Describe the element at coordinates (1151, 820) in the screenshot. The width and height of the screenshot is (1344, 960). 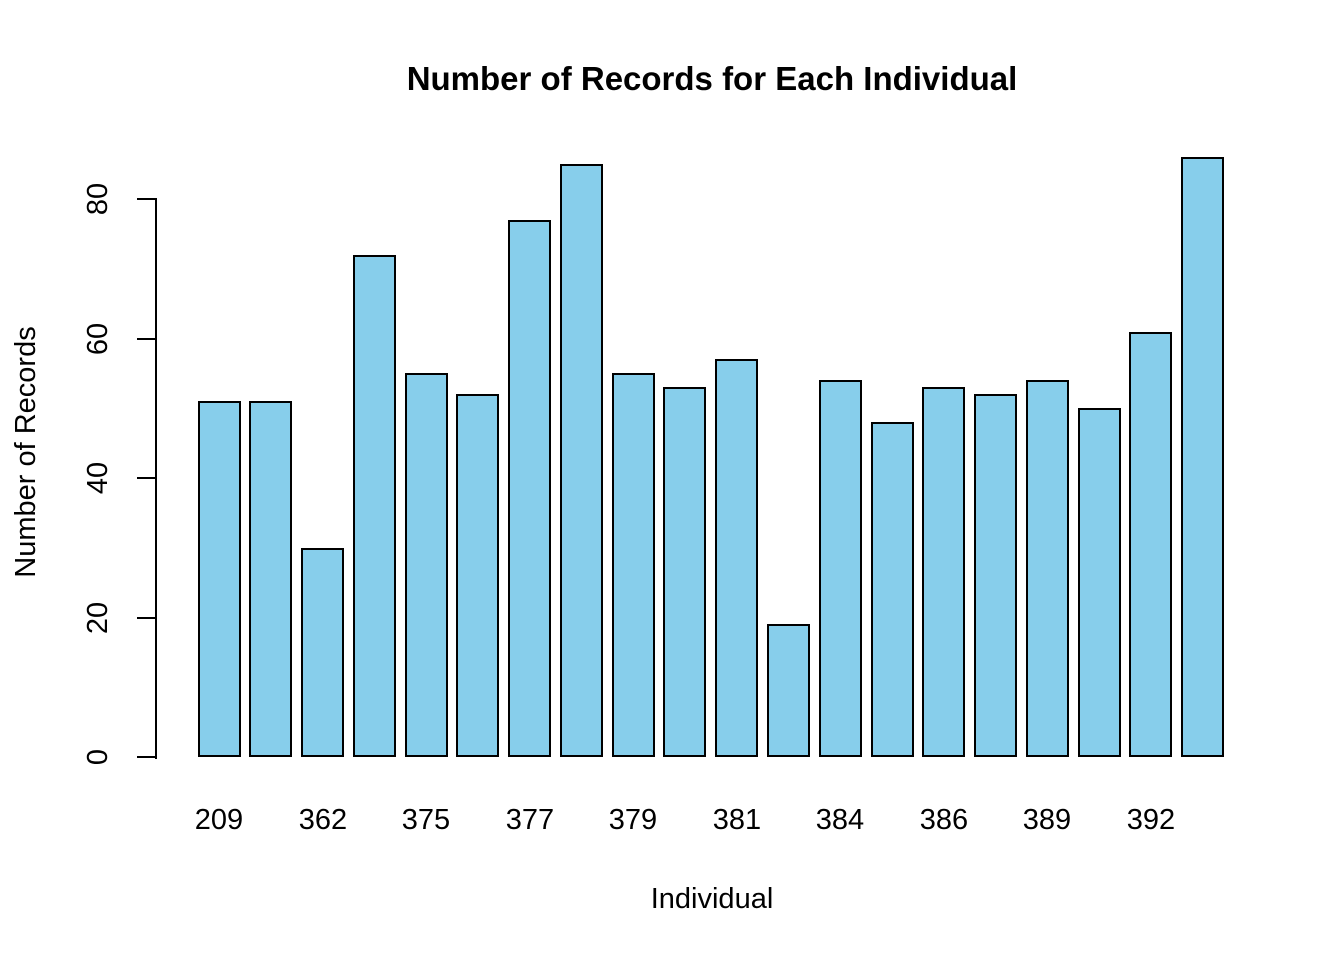
I see `x-tick-label: 392` at that location.